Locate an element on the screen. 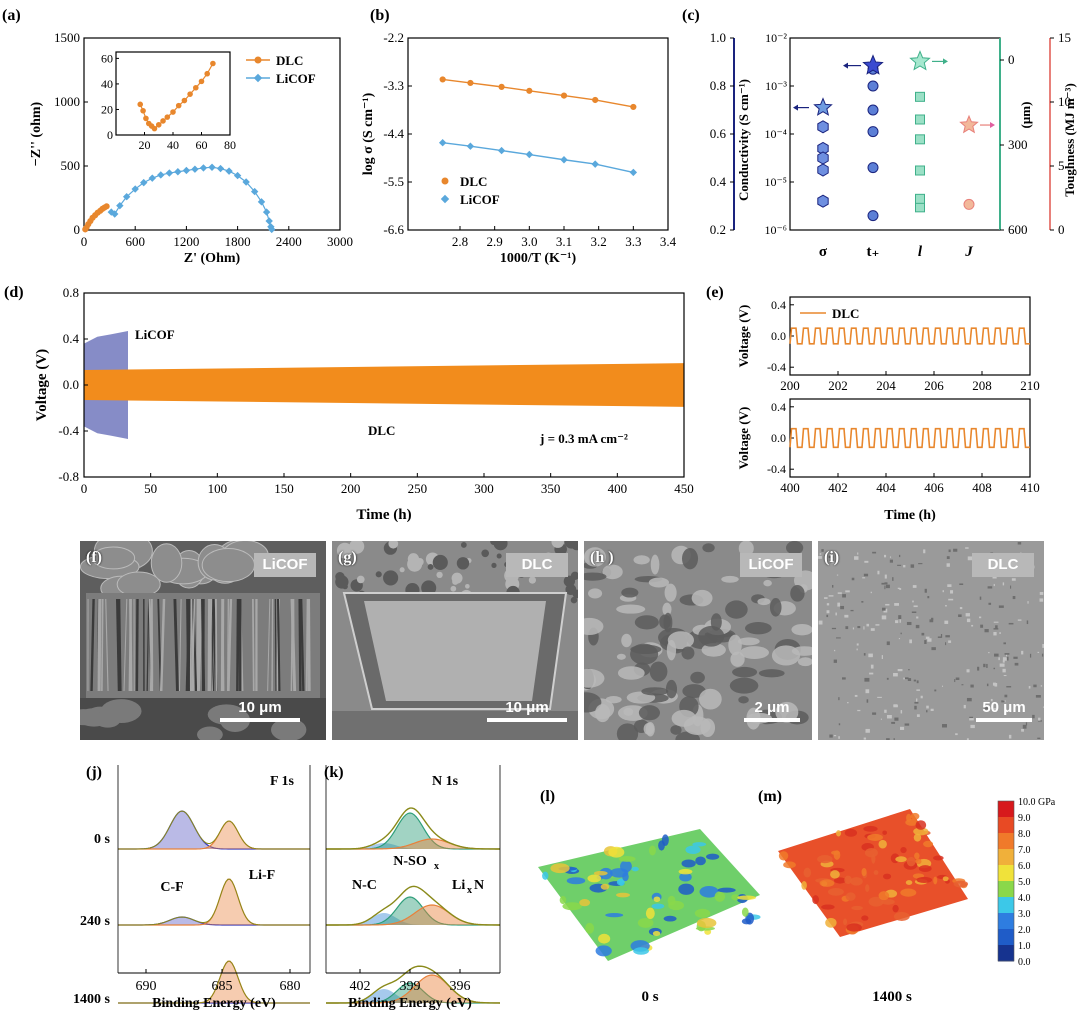  x-axis-label-b: 1000/T (K⁻¹) is located at coordinates (538, 258).